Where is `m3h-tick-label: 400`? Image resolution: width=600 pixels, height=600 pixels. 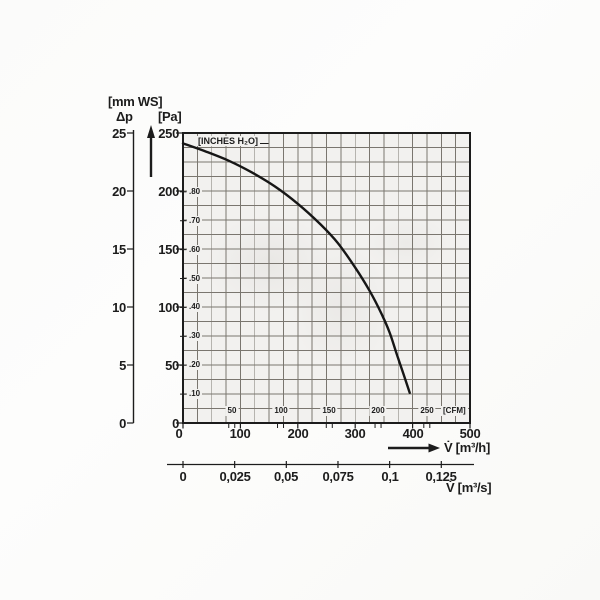 m3h-tick-label: 400 is located at coordinates (413, 433).